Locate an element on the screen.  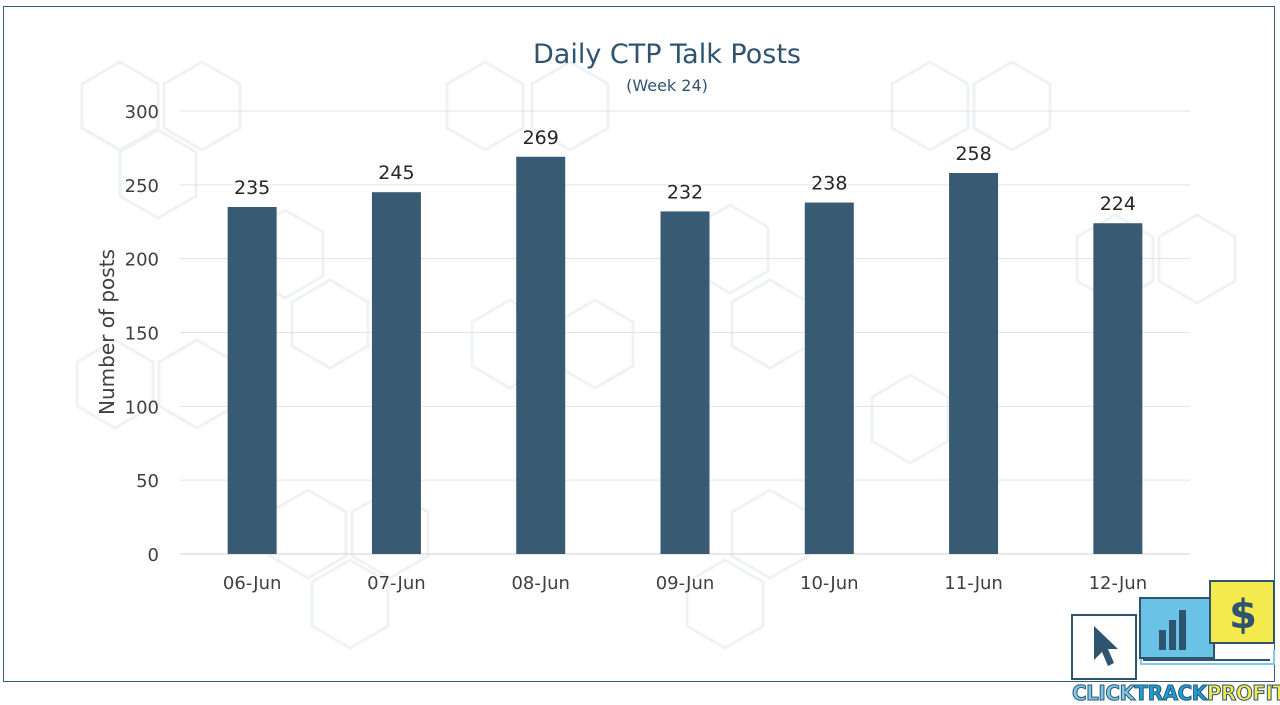
x-tick-label: 09-Jun is located at coordinates (685, 583).